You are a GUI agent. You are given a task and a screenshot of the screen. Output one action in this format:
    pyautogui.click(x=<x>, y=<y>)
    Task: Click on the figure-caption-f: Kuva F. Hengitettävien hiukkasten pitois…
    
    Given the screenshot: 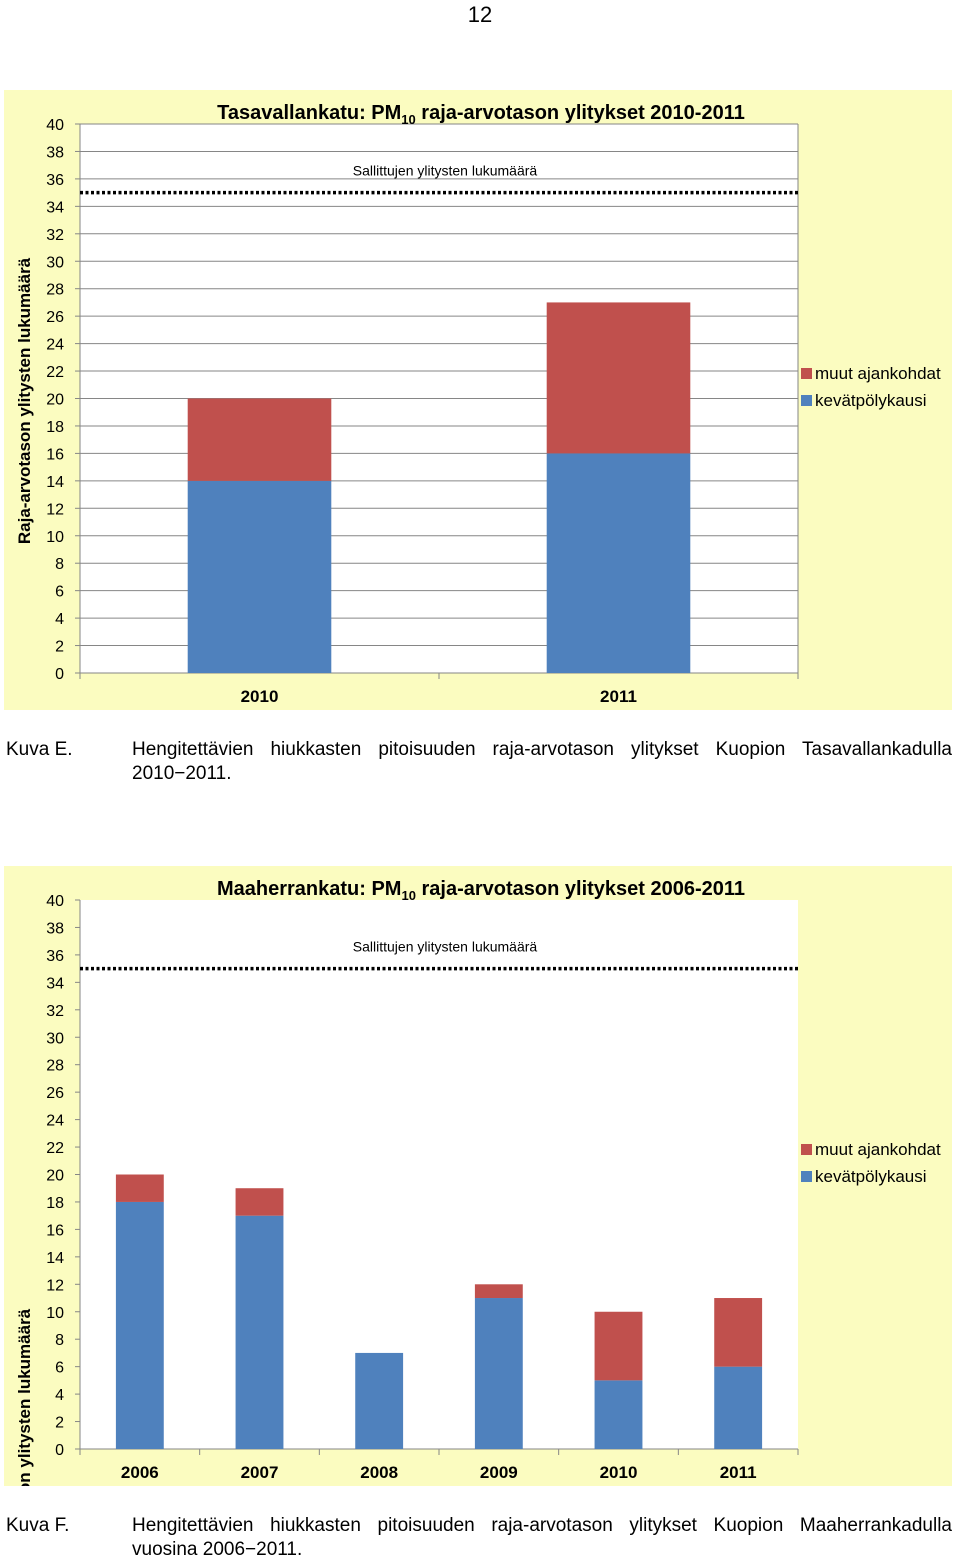 What is the action you would take?
    pyautogui.click(x=479, y=1537)
    